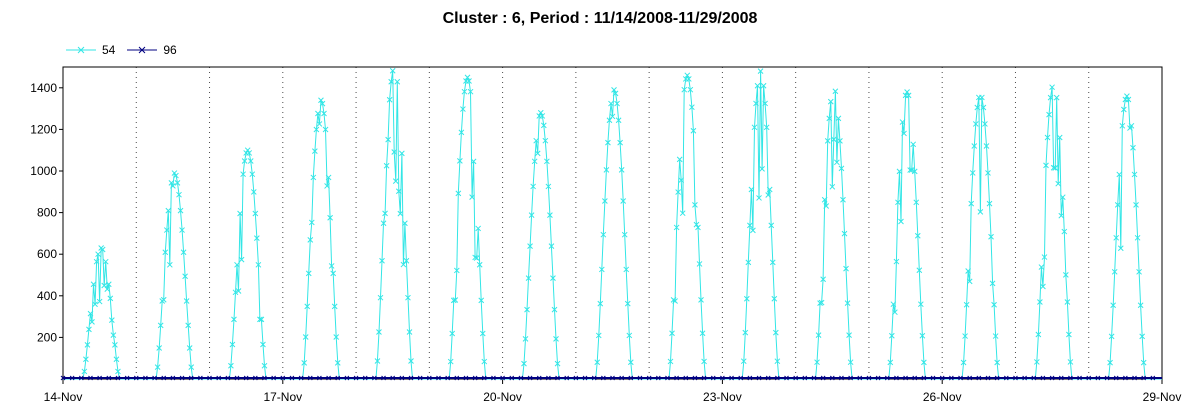 This screenshot has width=1200, height=420. I want to click on x-tick-label: 29-Nov, so click(1162, 397).